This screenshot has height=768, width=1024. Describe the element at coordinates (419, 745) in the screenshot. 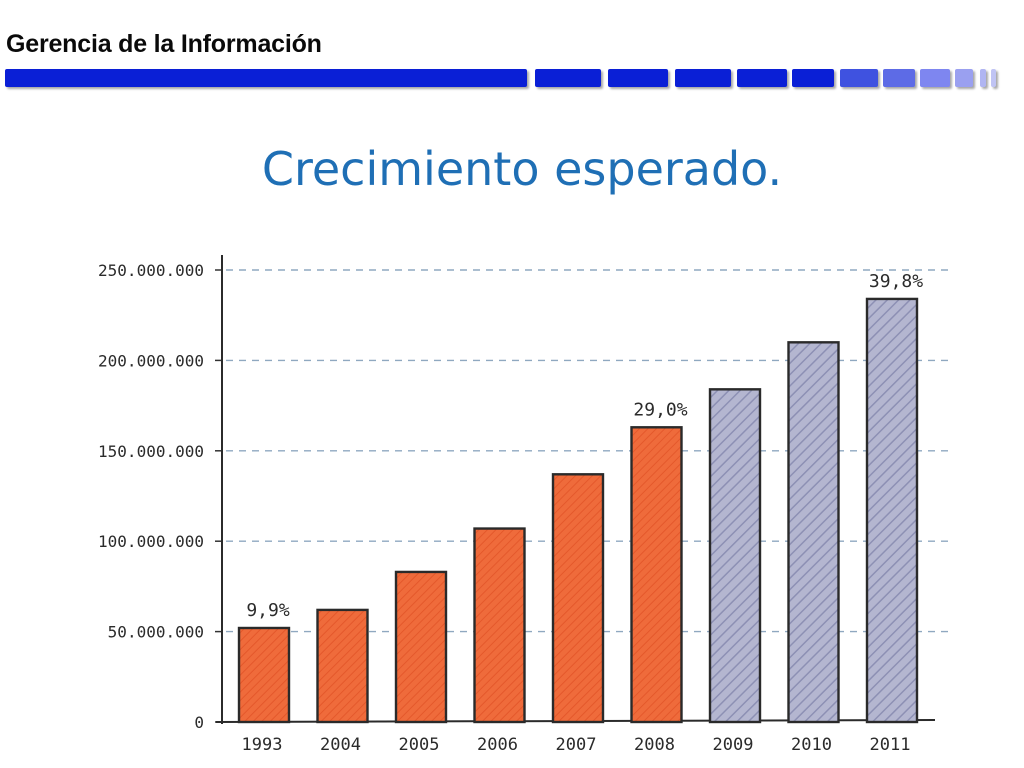

I see `x-tick-label: 2005` at that location.